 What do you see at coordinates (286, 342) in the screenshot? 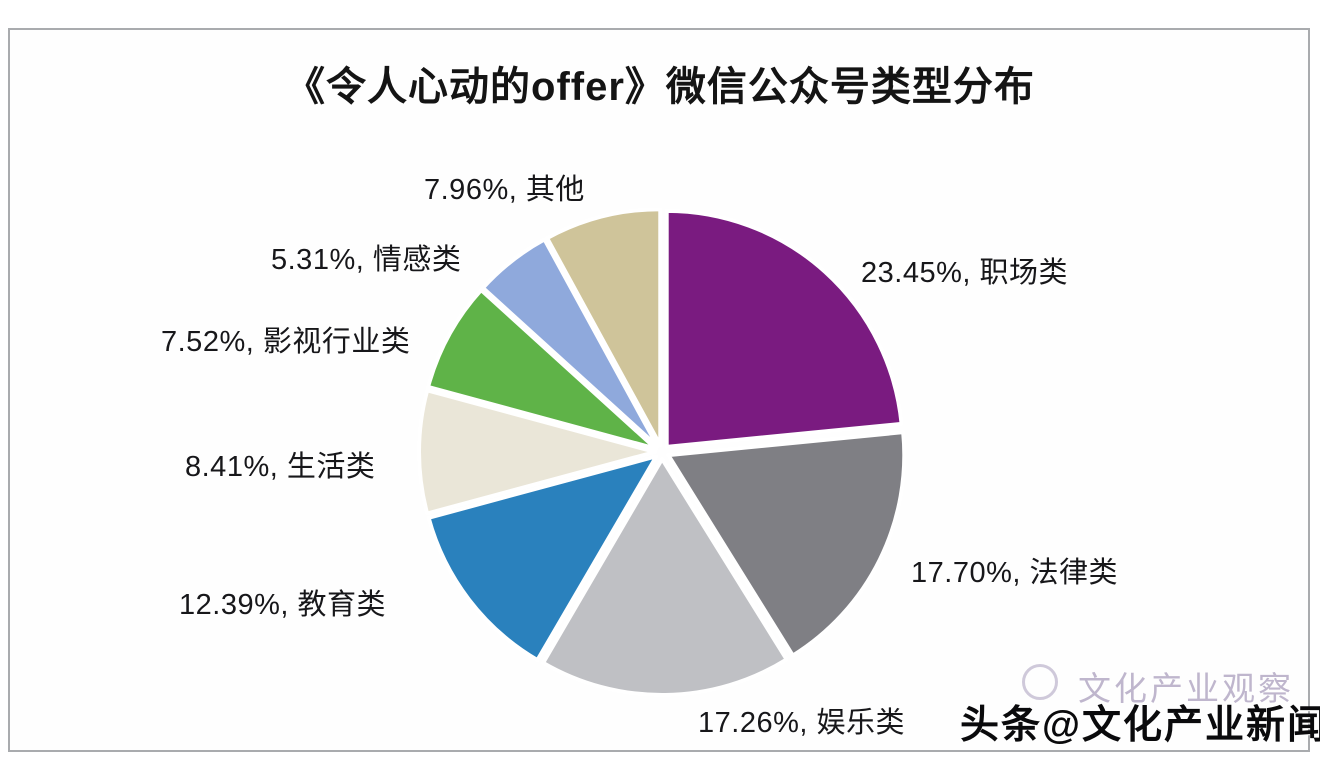
I see `slice-label-film-tv: 7.52%, 影视行业类` at bounding box center [286, 342].